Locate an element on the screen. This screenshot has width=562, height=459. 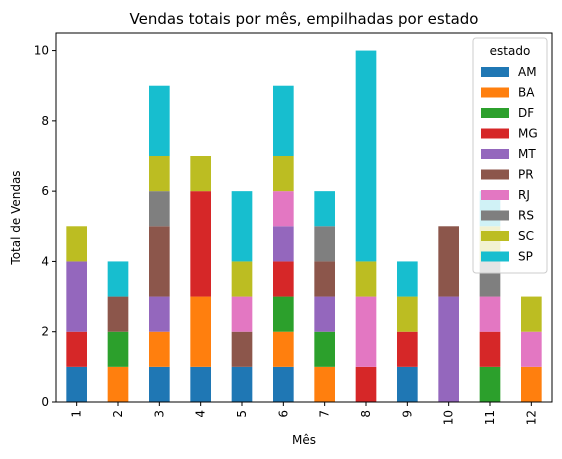
legend-label-rj: RJ is located at coordinates (524, 195).